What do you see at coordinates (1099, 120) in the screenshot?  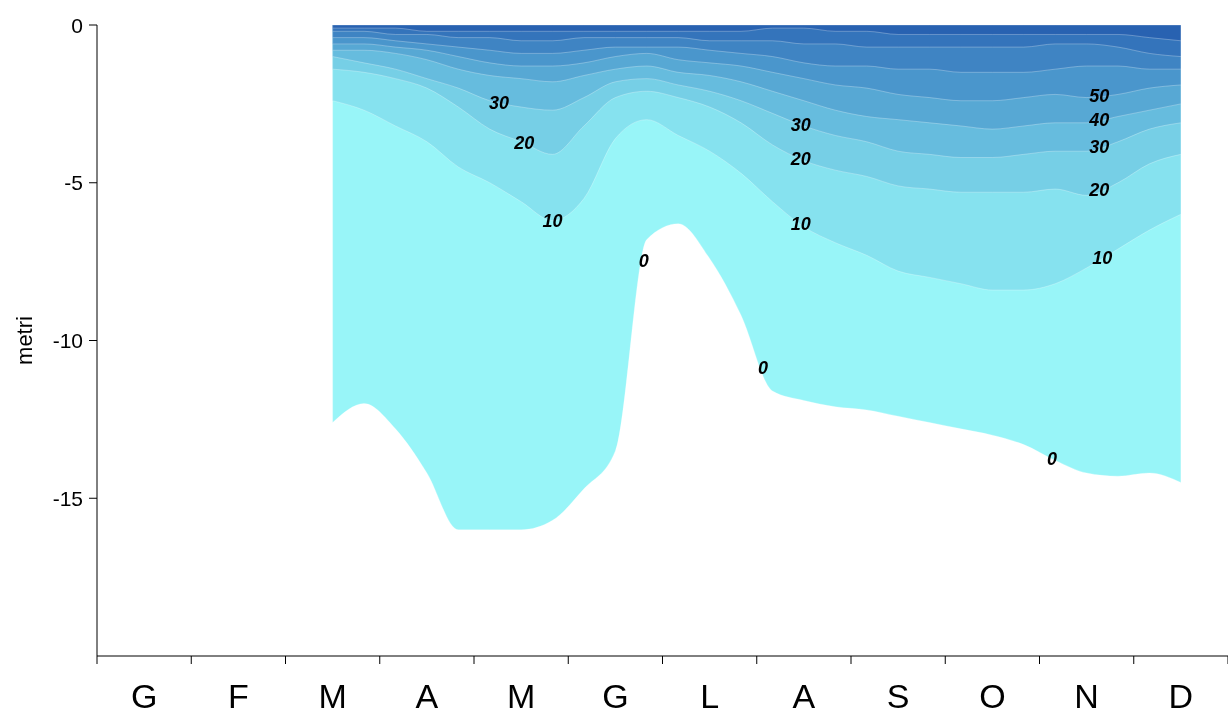 I see `annotation: 40` at bounding box center [1099, 120].